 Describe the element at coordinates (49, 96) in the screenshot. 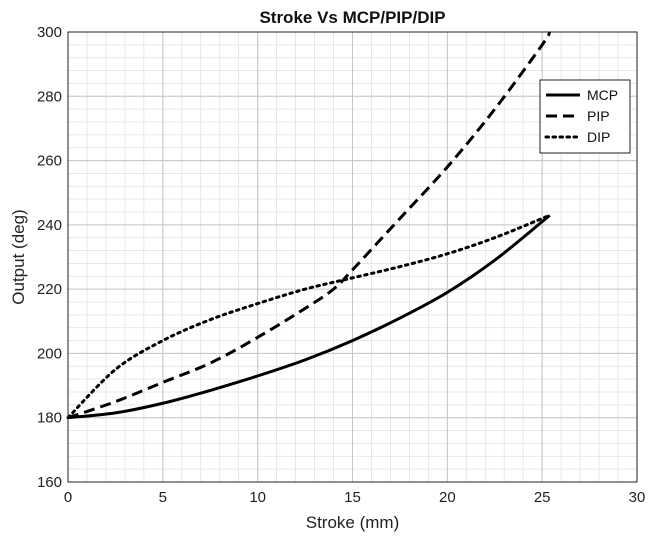

I see `y-tick-label: 280` at that location.